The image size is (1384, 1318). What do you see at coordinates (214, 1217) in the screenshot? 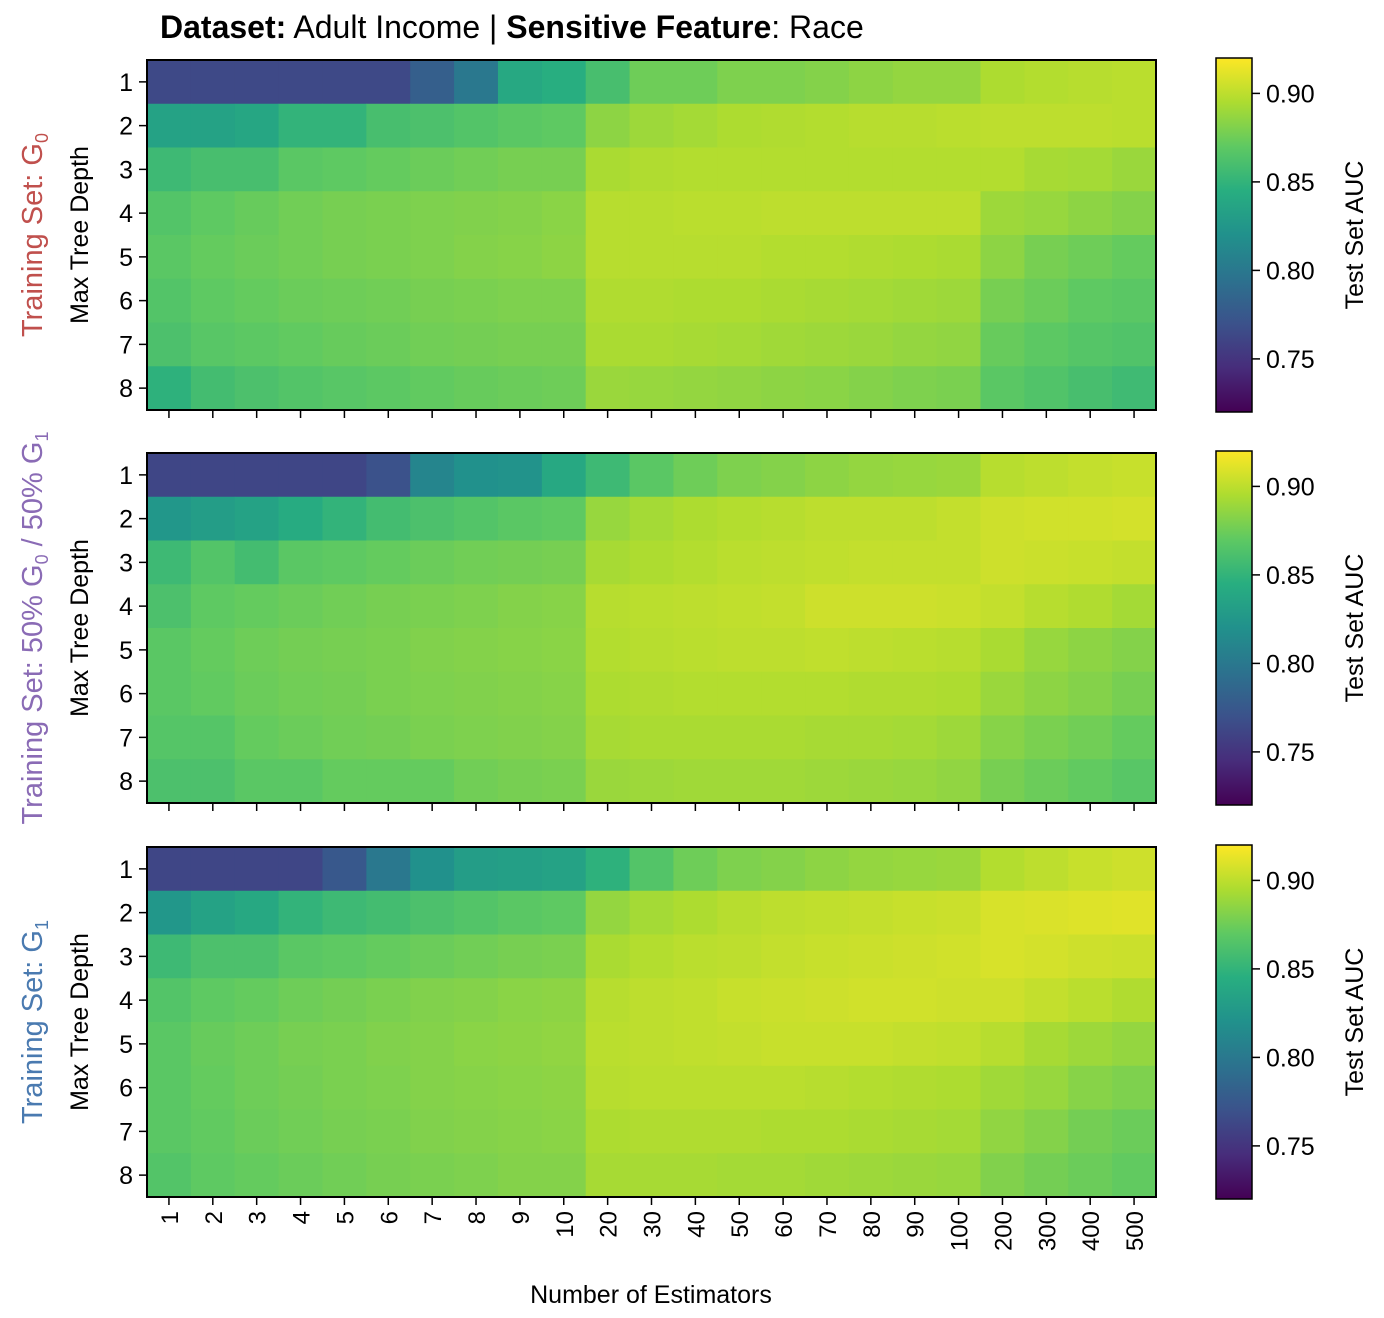
I see `x-tick-label: 2` at bounding box center [214, 1217].